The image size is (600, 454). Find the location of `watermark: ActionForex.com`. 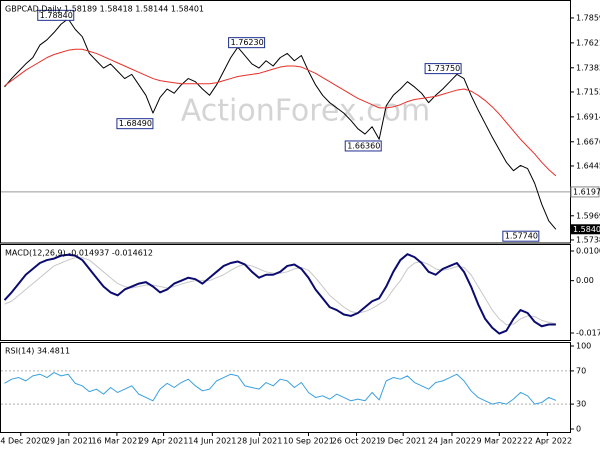

watermark: ActionForex.com is located at coordinates (305, 111).